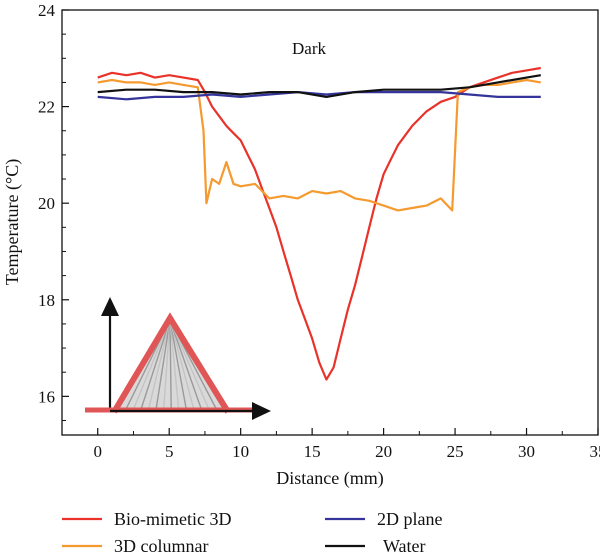  What do you see at coordinates (409, 519) in the screenshot?
I see `legend-label: 2D plane` at bounding box center [409, 519].